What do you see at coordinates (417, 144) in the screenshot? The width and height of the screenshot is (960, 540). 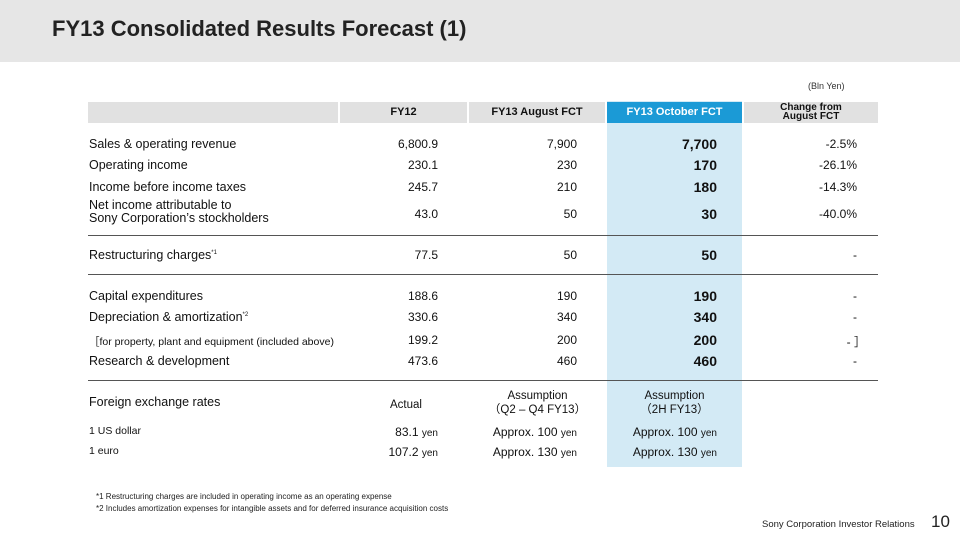 I see `fy12-value: 6,800.9` at bounding box center [417, 144].